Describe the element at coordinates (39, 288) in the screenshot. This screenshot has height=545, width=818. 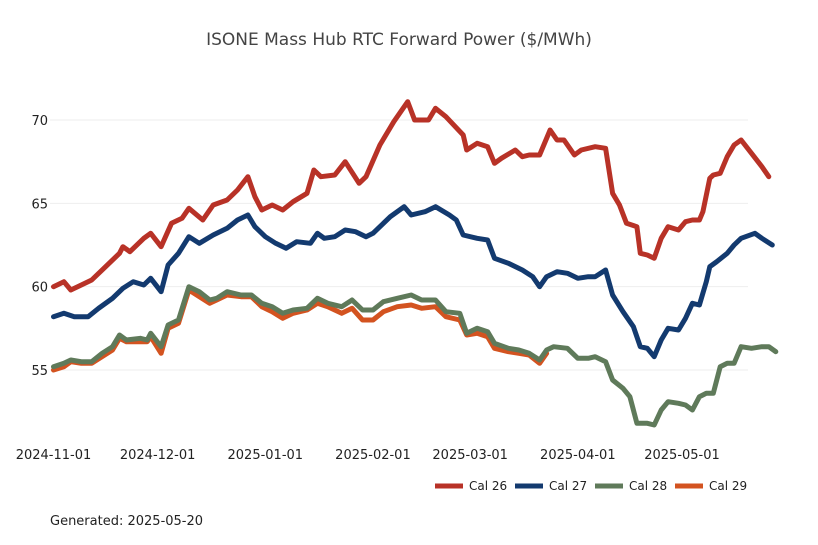
I see `y-tick-label: 60` at that location.